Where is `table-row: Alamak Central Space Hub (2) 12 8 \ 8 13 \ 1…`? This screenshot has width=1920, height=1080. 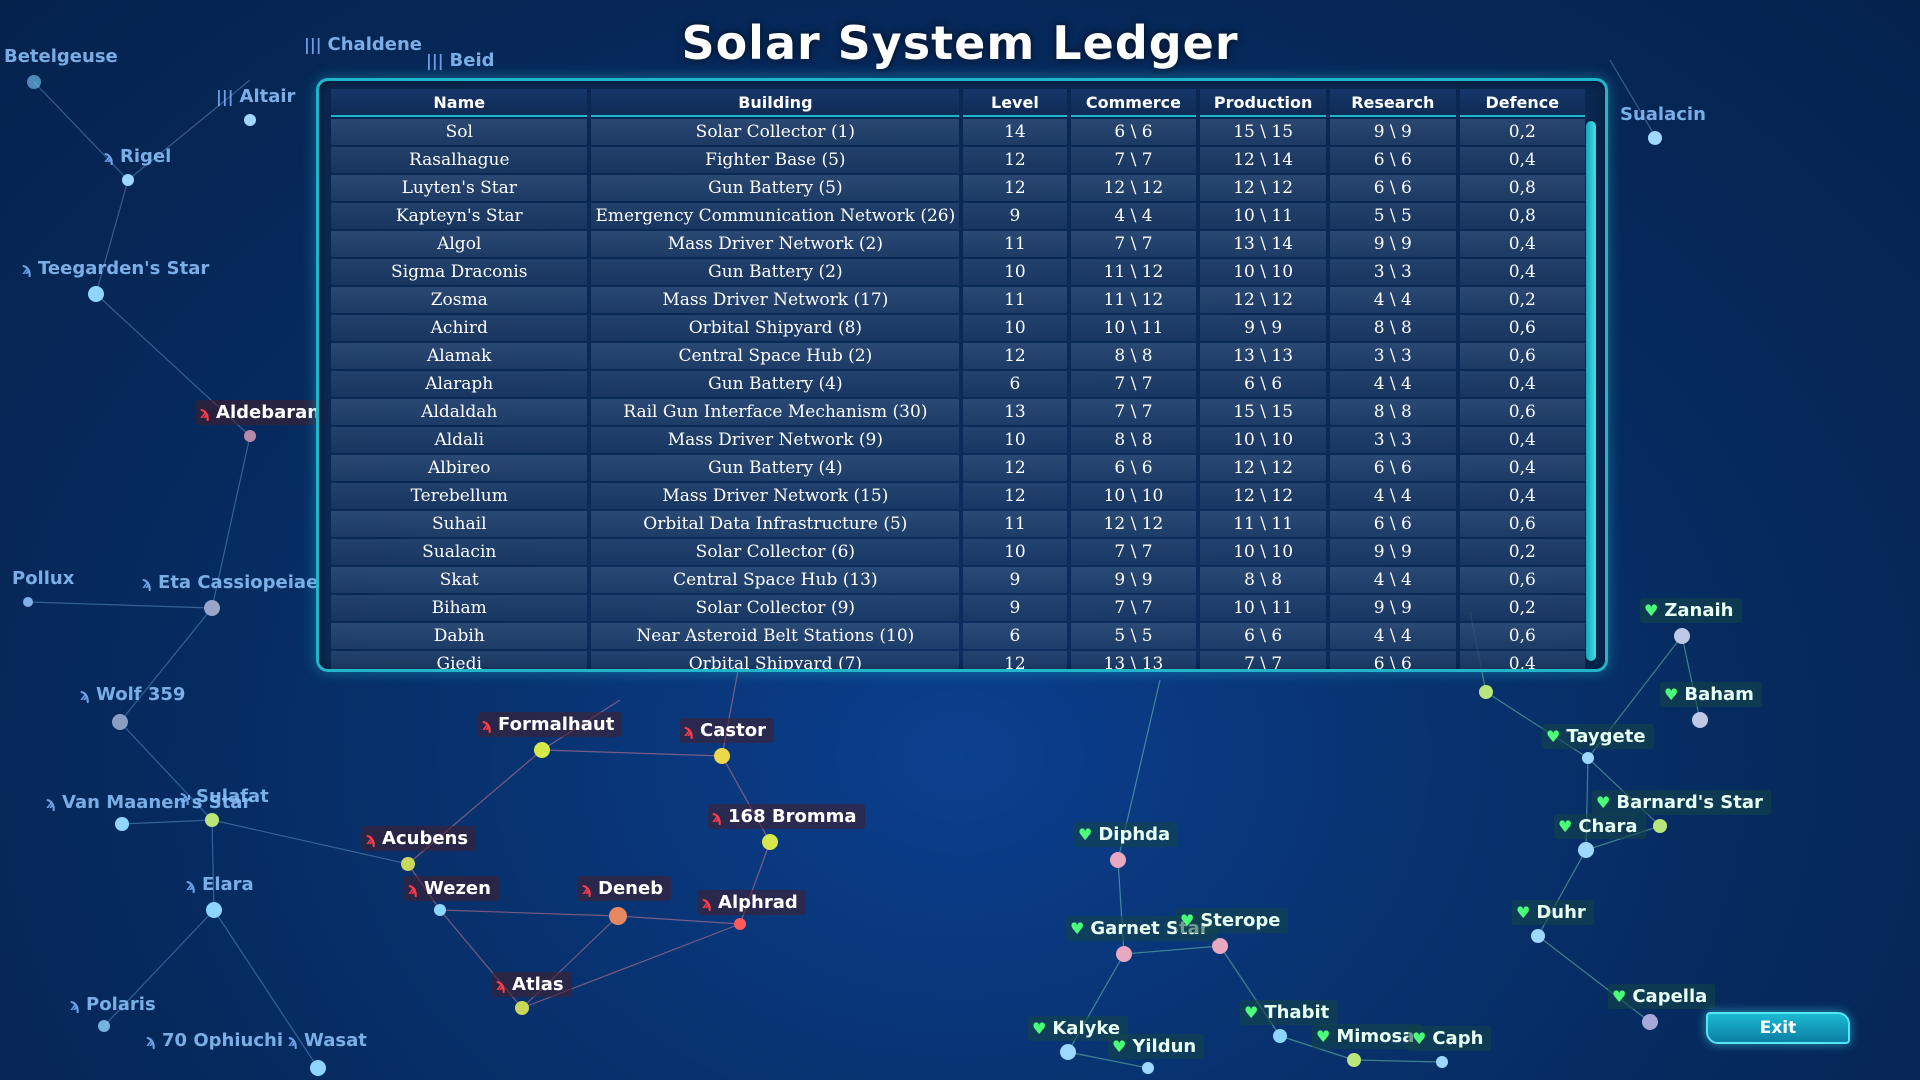
table-row: Alamak Central Space Hub (2) 12 8 \ 8 13 \ 1… is located at coordinates (958, 356).